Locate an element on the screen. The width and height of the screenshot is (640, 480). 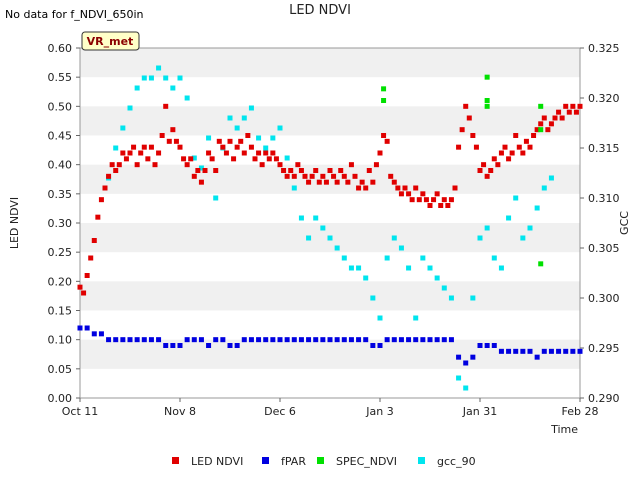
y2-tick-label: 0.305 is located at coordinates (604, 248).